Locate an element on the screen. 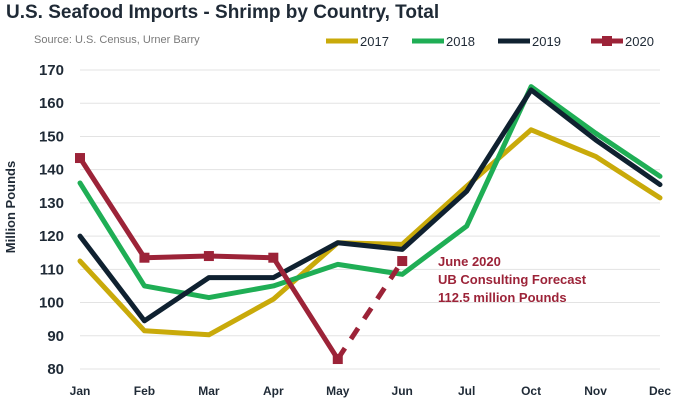 The image size is (683, 412). y-tick-label: 80 is located at coordinates (55, 369).